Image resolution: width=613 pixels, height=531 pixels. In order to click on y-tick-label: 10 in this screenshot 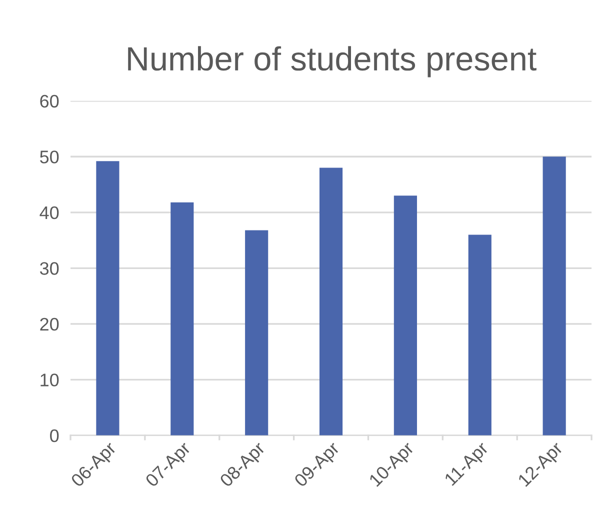, I will do `click(49, 380)`.